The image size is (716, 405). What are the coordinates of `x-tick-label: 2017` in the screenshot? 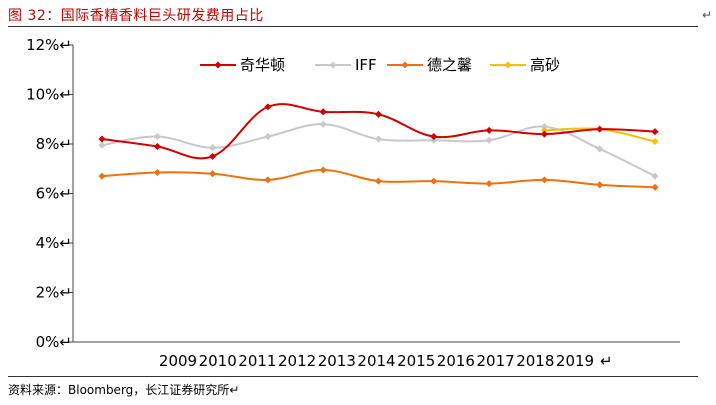 It's located at (496, 361).